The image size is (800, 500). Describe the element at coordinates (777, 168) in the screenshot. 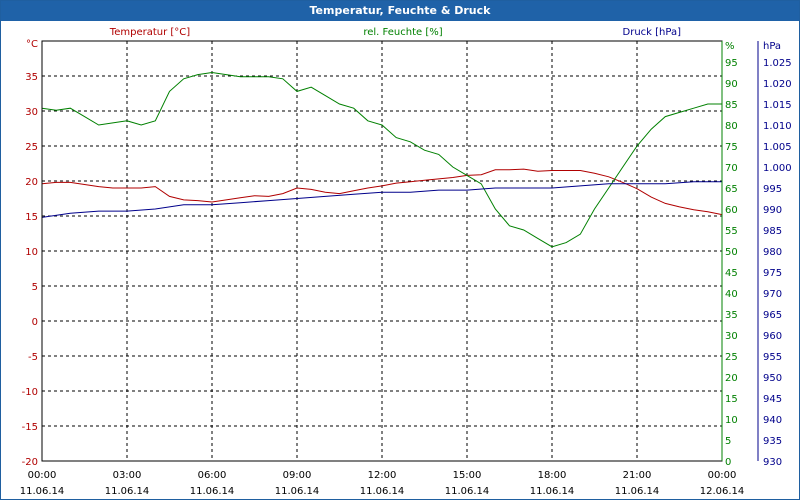

I see `pressure-tick-label: 1.000` at that location.